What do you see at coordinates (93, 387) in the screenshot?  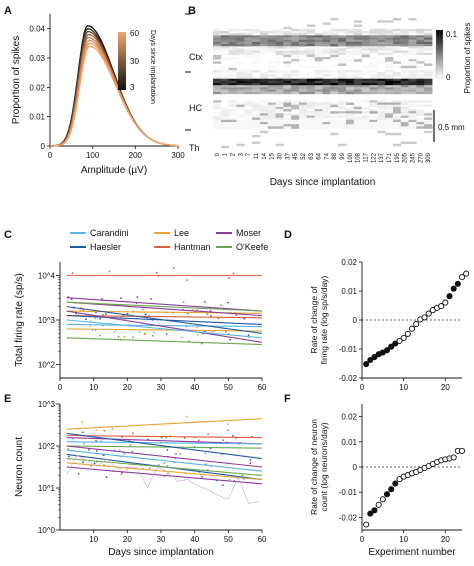 I see `x-tick-label: 10` at bounding box center [93, 387].